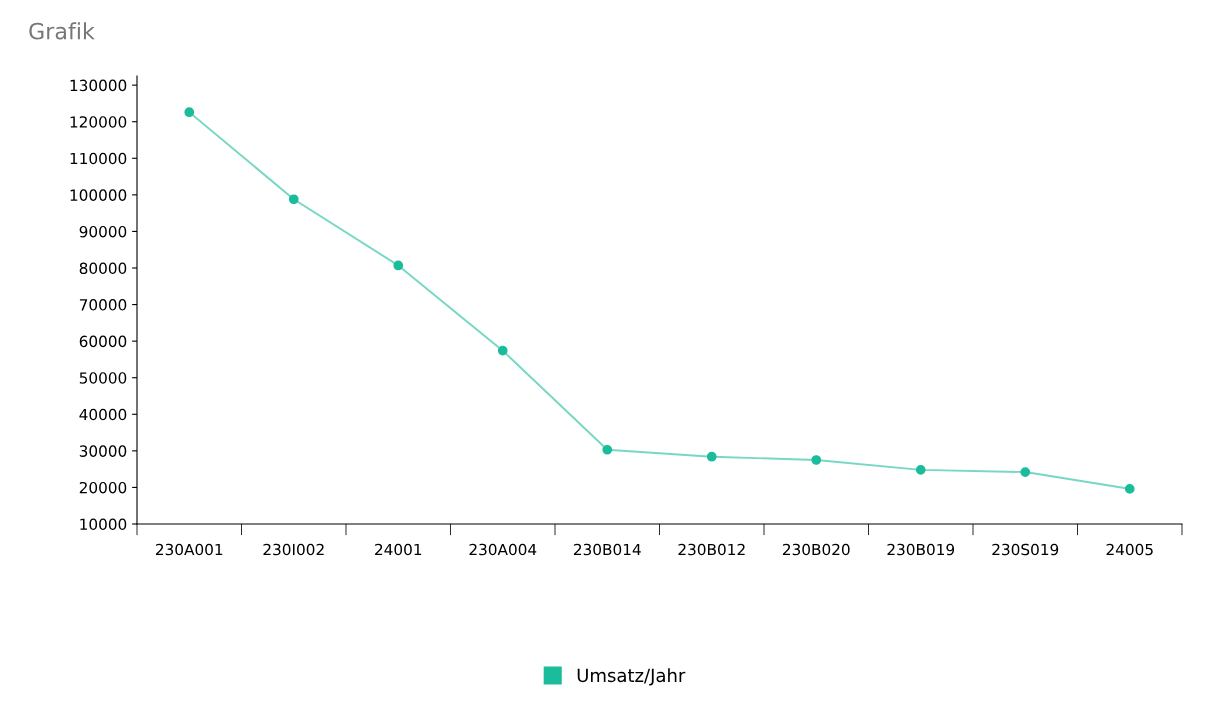 The height and width of the screenshot is (709, 1220). Describe the element at coordinates (98, 85) in the screenshot. I see `y-tick-label: 130000` at that location.